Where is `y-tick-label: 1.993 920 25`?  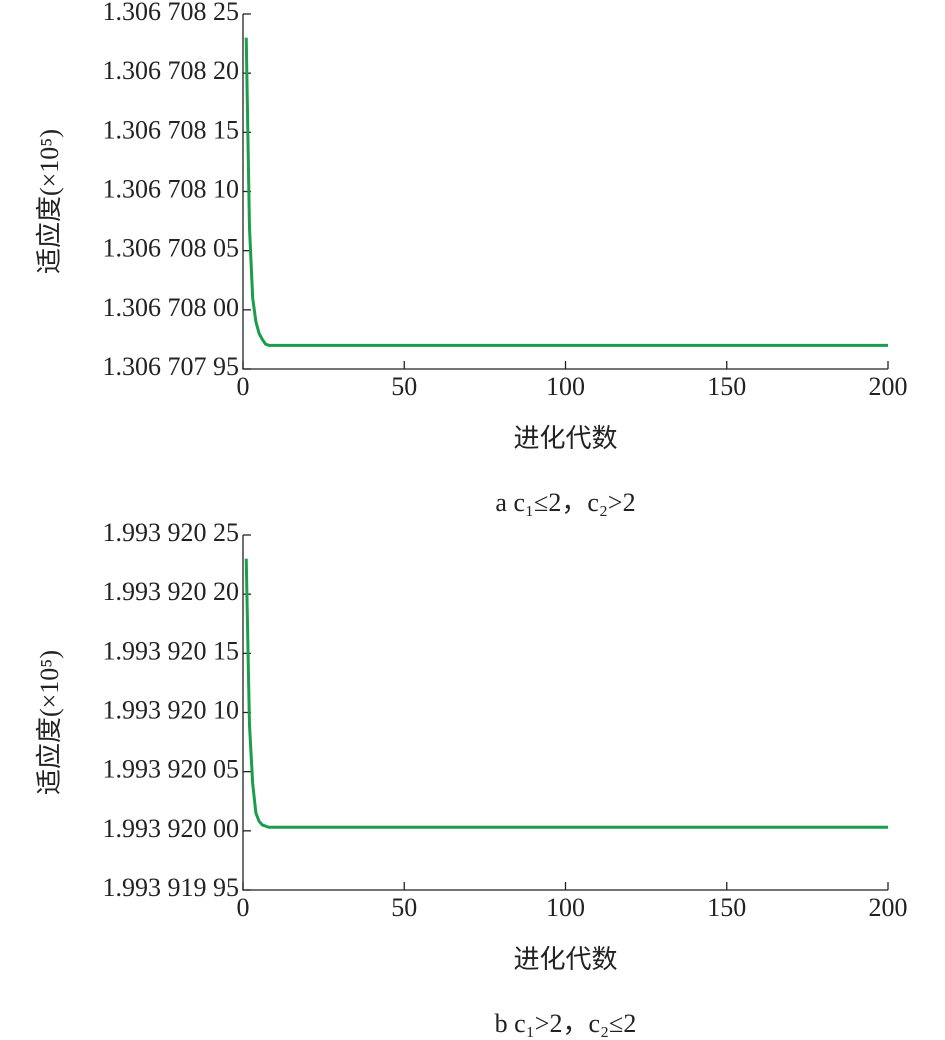
y-tick-label: 1.993 920 25 is located at coordinates (171, 532).